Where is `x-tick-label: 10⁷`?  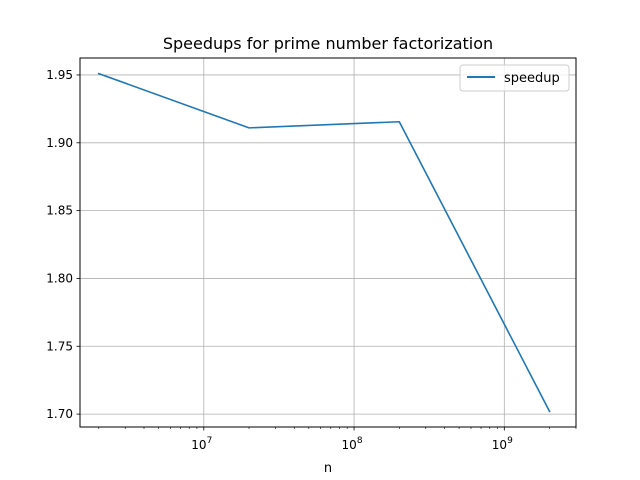
x-tick-label: 10⁷ is located at coordinates (201, 444).